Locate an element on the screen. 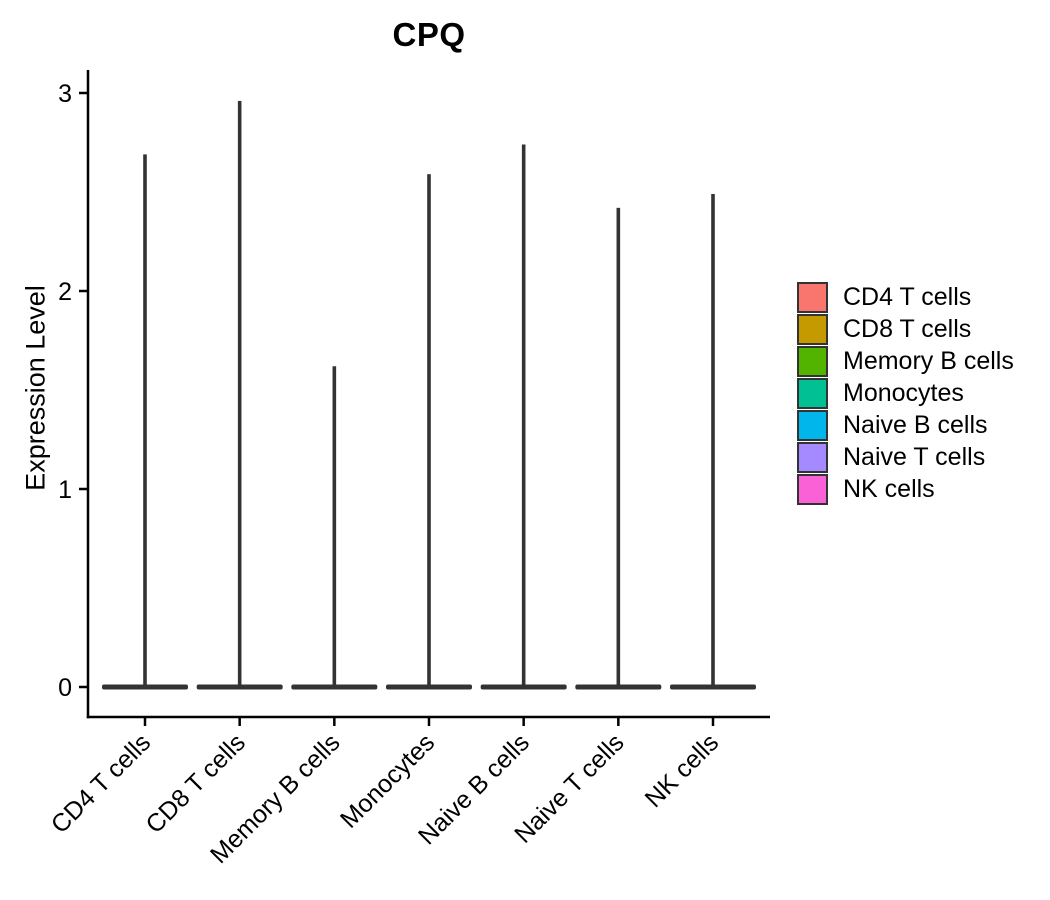  violin-spike-cd8-t-cells is located at coordinates (239, 394).